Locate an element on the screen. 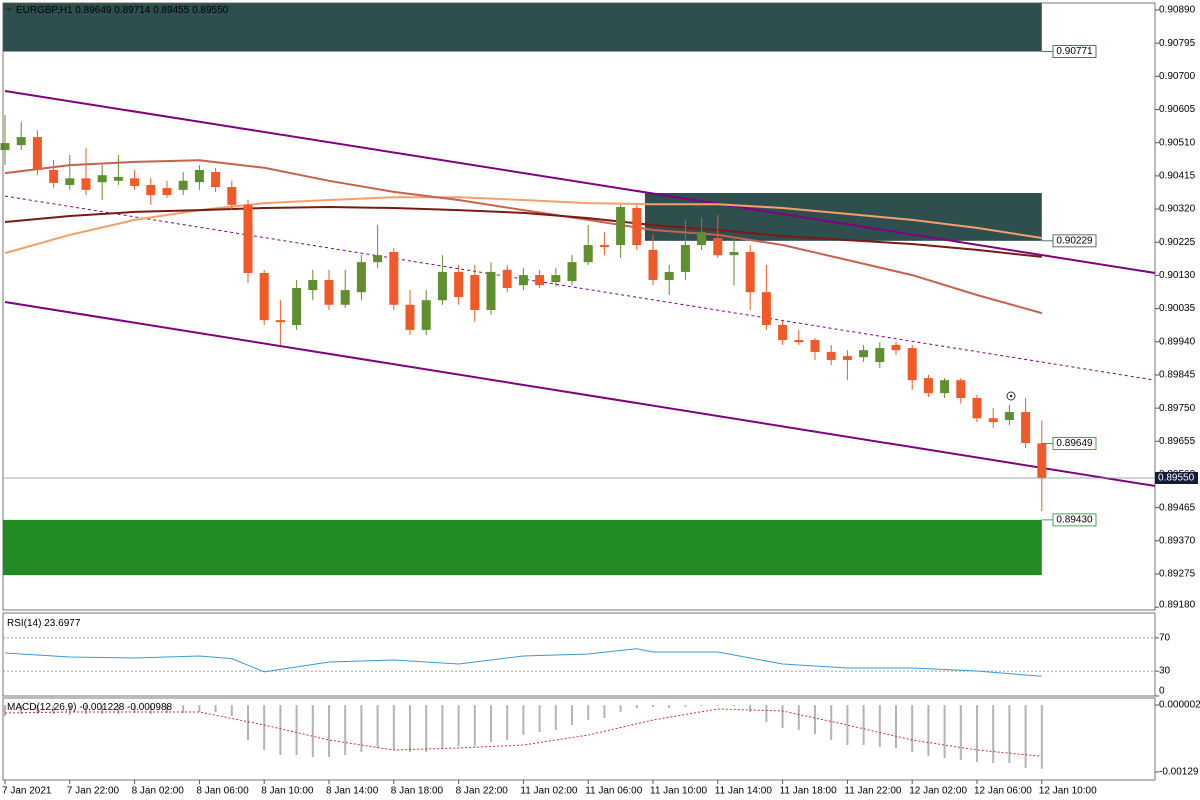 Image resolution: width=1200 pixels, height=800 pixels. rsi-line is located at coordinates (523, 662).